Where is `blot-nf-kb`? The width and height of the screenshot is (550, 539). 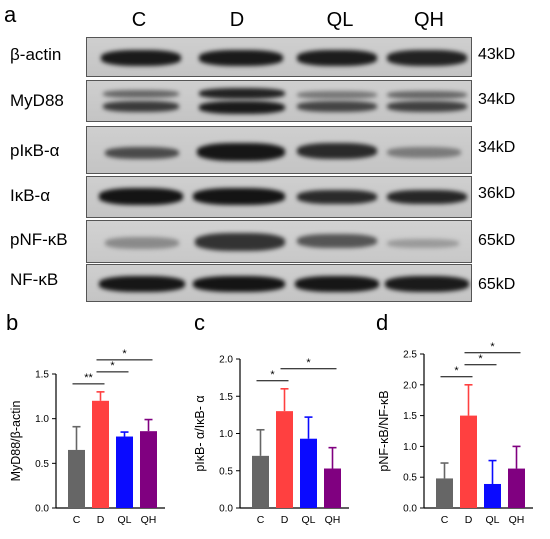
blot-nf-kb is located at coordinates (279, 283).